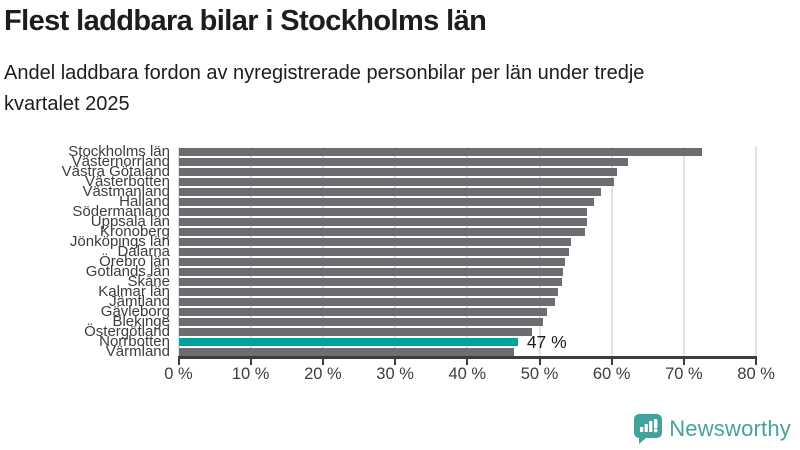 This screenshot has height=450, width=800. I want to click on y-axis-label: Örebro län, so click(134, 261).